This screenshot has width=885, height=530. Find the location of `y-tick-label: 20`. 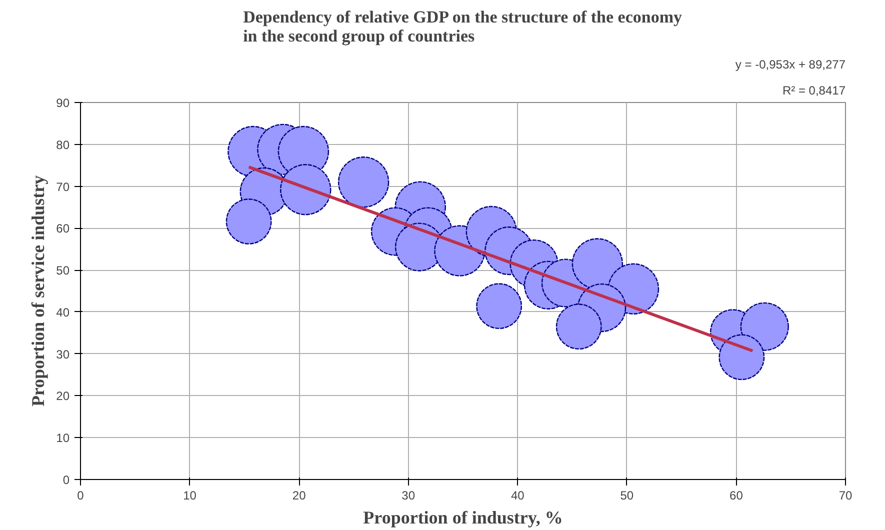

y-tick-label: 20 is located at coordinates (63, 396).